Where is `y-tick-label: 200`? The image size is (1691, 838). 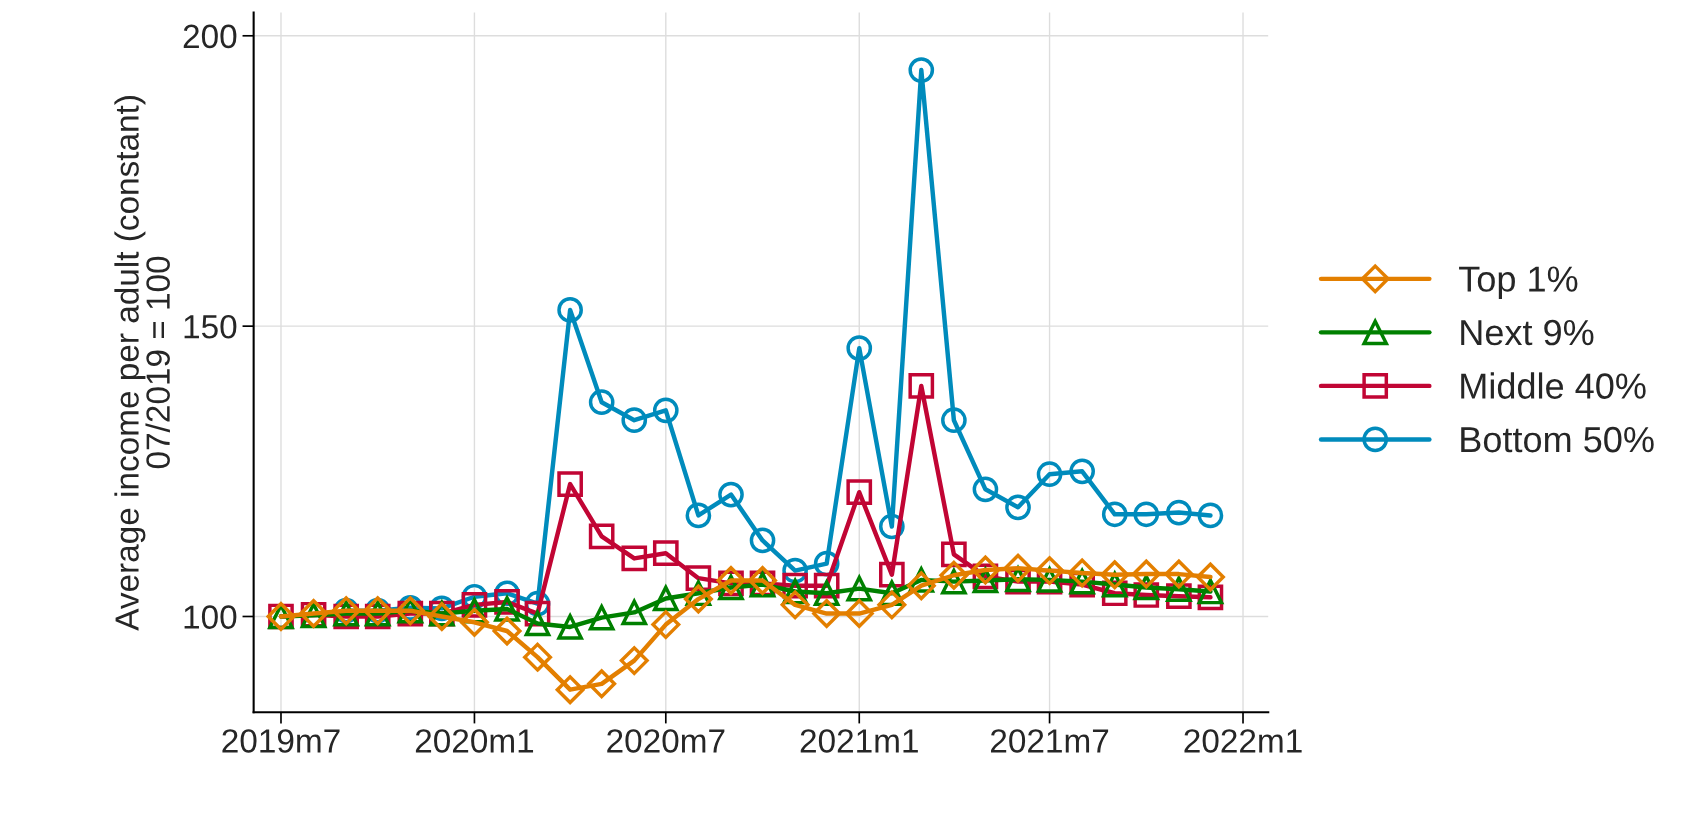 y-tick-label: 200 is located at coordinates (210, 36).